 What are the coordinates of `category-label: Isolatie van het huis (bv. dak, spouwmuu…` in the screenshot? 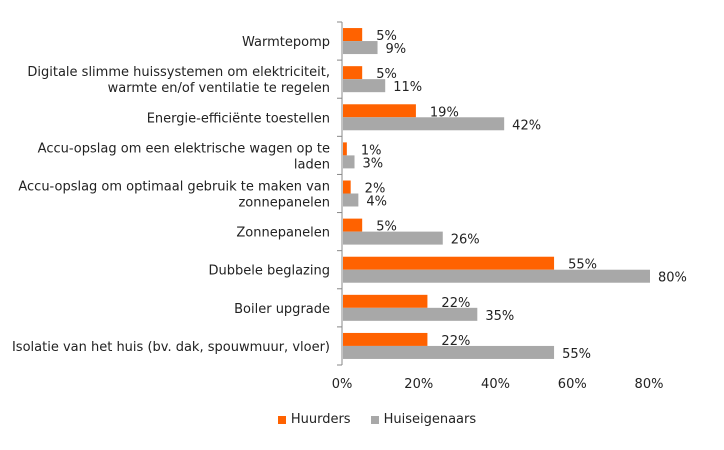 It's located at (171, 347).